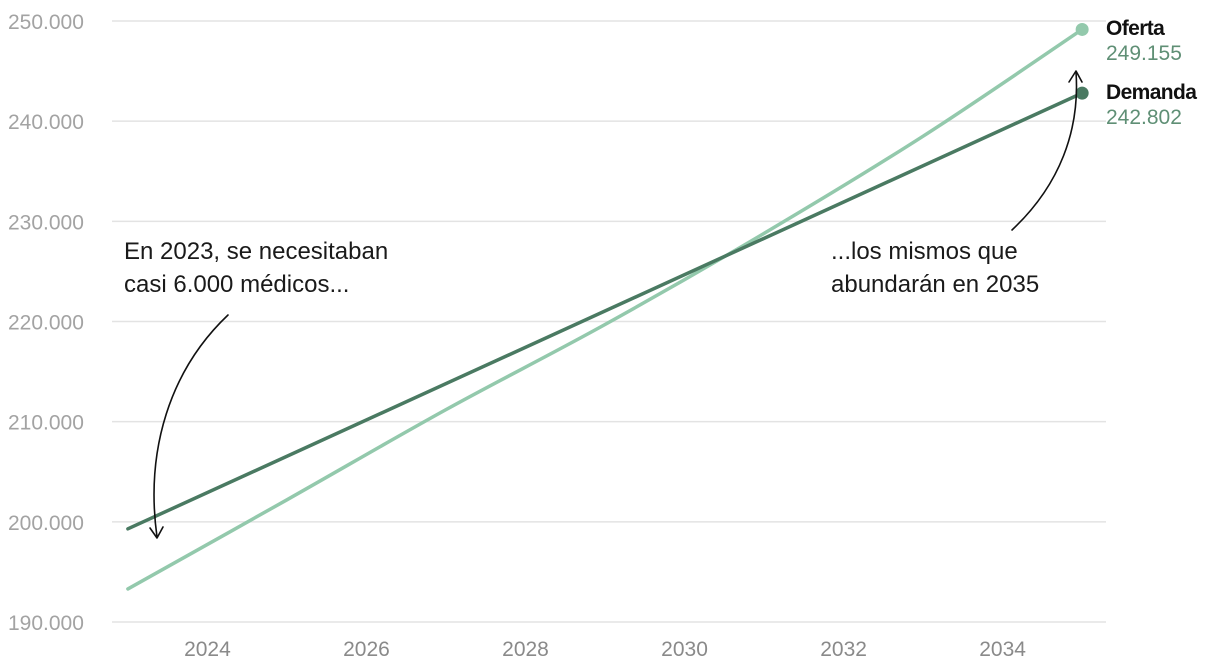 The width and height of the screenshot is (1220, 668). What do you see at coordinates (684, 649) in the screenshot?
I see `x-tick-label: 2030` at bounding box center [684, 649].